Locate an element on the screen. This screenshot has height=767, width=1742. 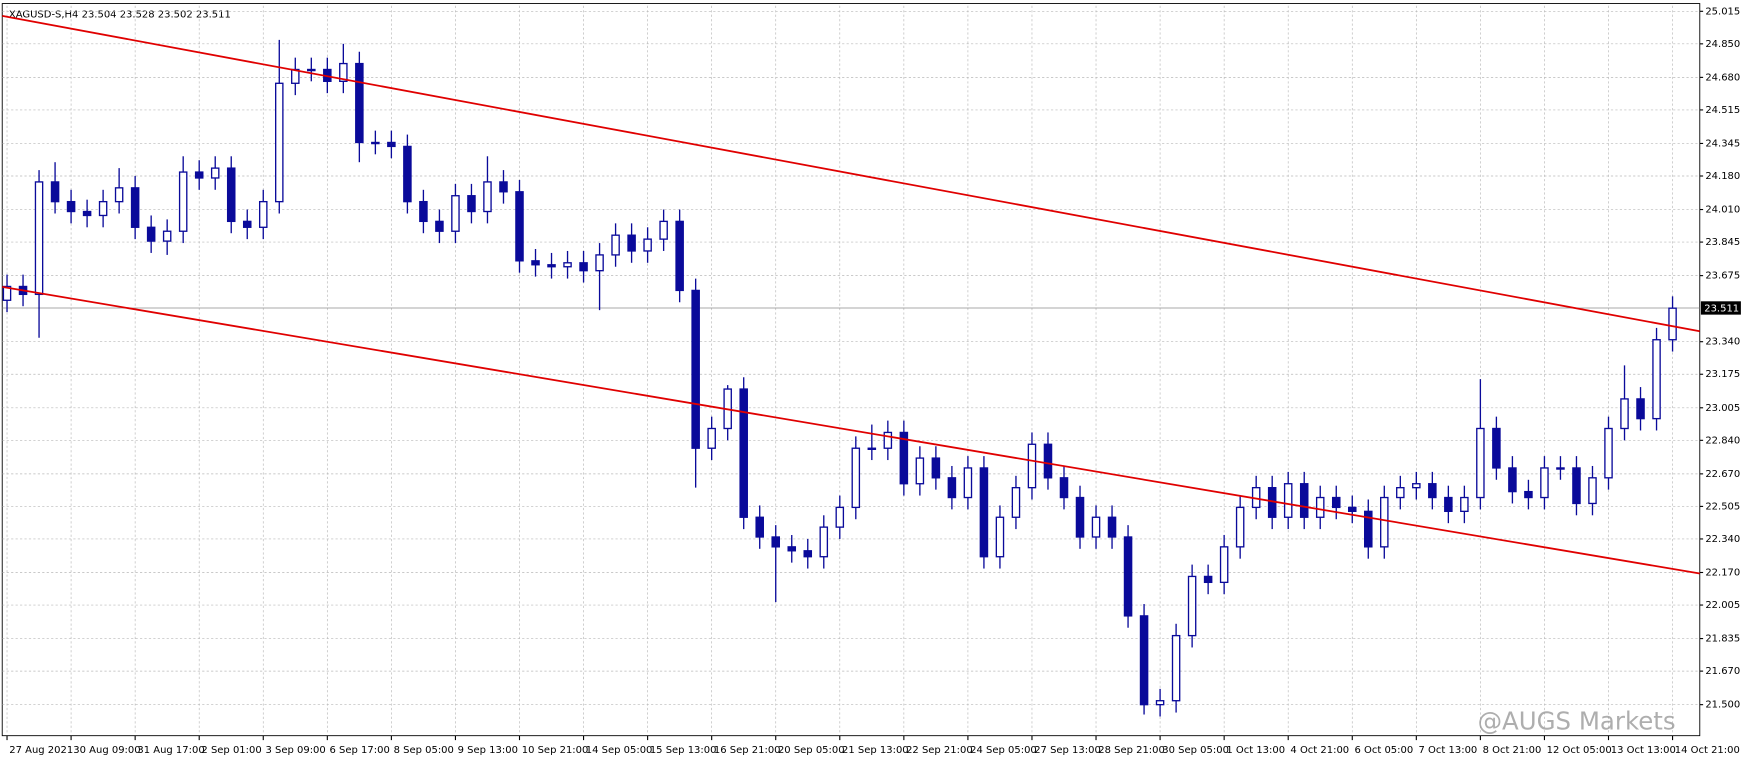
y-tick-label: 24.850 is located at coordinates (1722, 44).